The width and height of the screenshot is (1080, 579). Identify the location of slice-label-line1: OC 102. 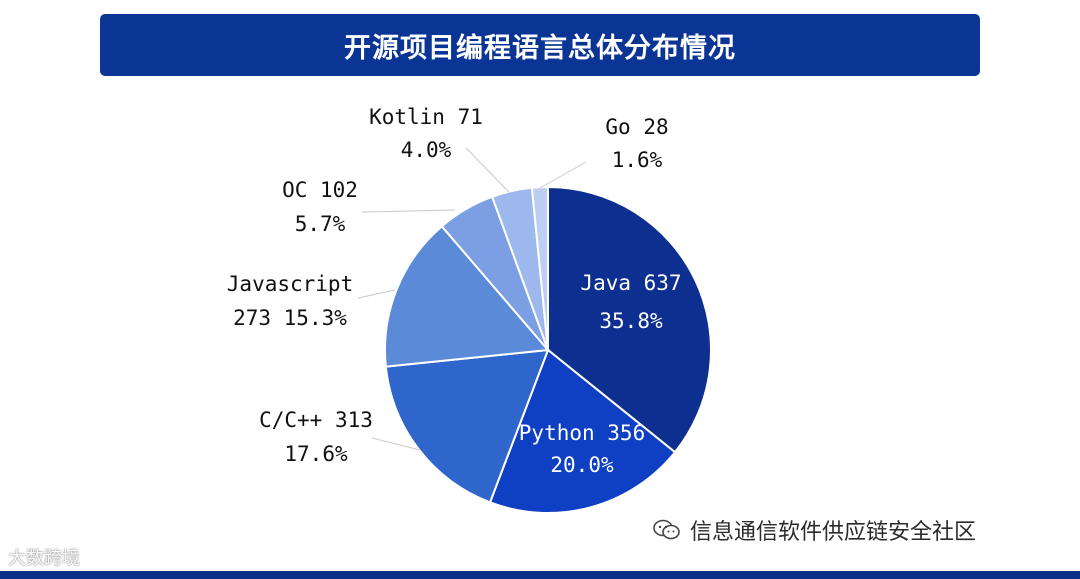
(320, 190).